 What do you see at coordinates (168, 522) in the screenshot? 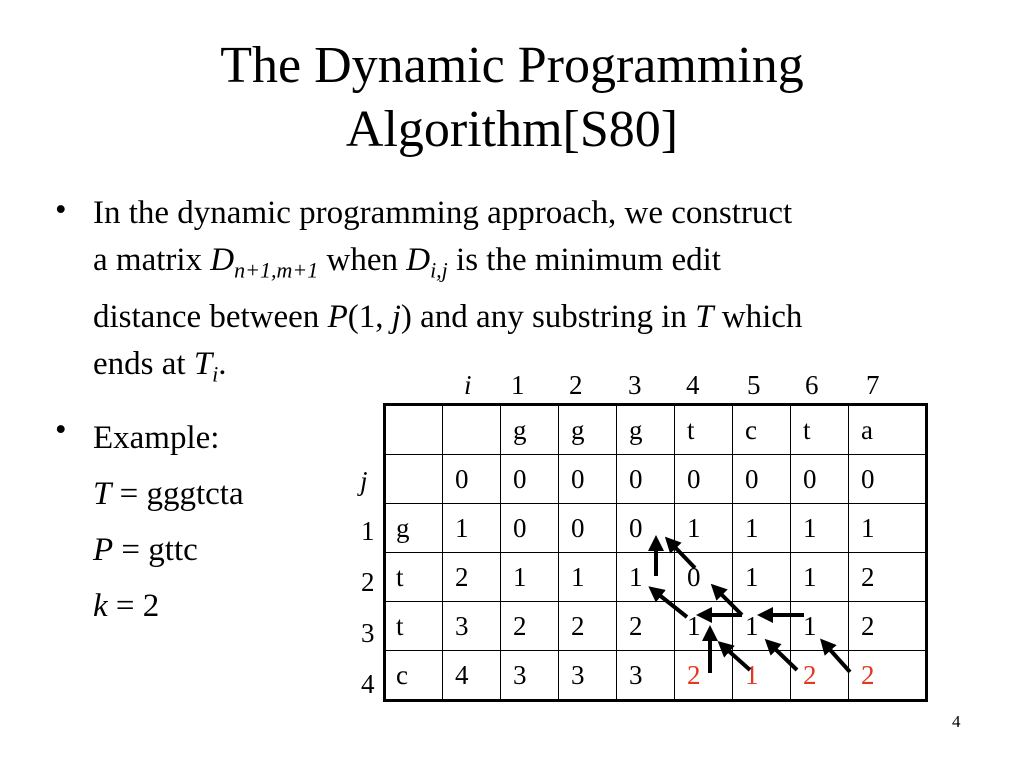
I see `bullet-2: Example: T = gggtcta P = gttc k = 2` at bounding box center [168, 522].